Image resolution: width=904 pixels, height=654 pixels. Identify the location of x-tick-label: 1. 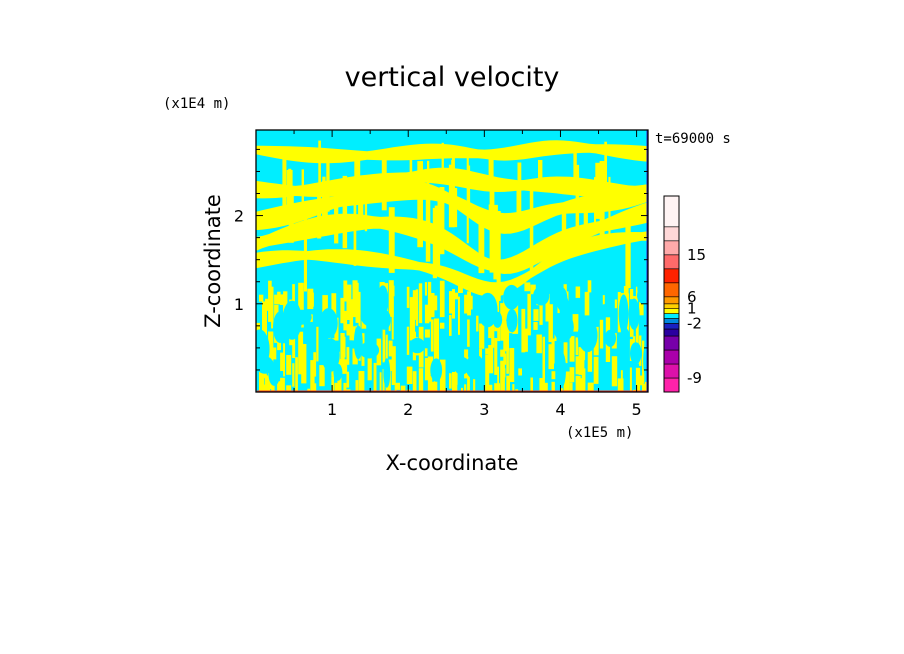
(332, 409).